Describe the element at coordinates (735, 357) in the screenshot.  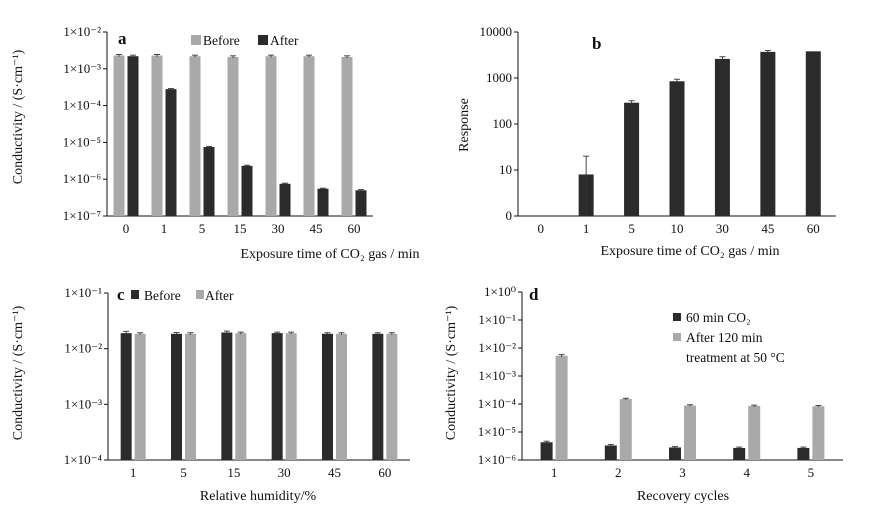
I see `legend-label-recovered-2: treatment at 50 °C` at that location.